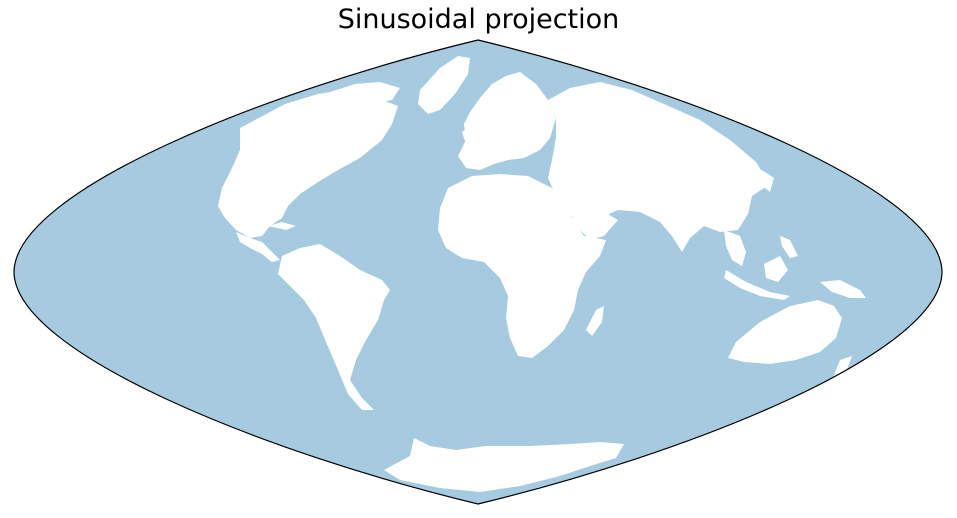  What do you see at coordinates (785, 332) in the screenshot?
I see `landmass-australia` at bounding box center [785, 332].